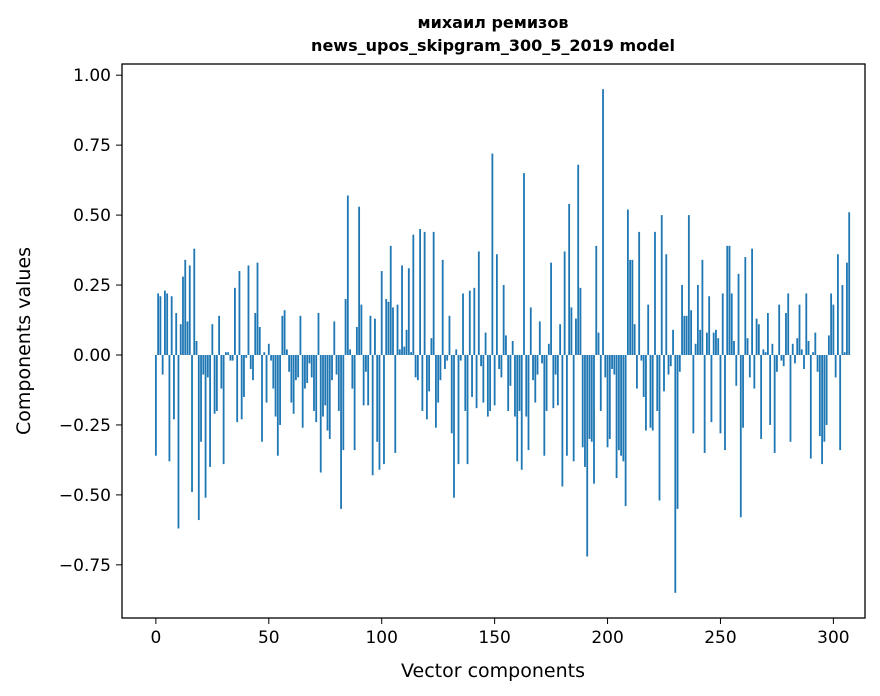 This screenshot has height=696, width=880. I want to click on chart-title-line1: михаил ремизов, so click(493, 22).